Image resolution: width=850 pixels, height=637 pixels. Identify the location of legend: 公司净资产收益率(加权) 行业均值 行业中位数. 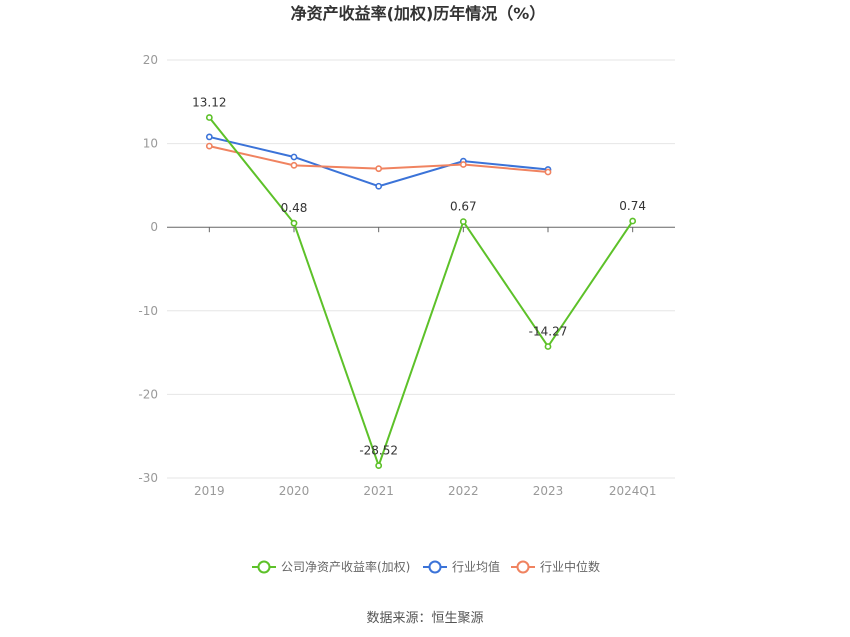
(426, 566).